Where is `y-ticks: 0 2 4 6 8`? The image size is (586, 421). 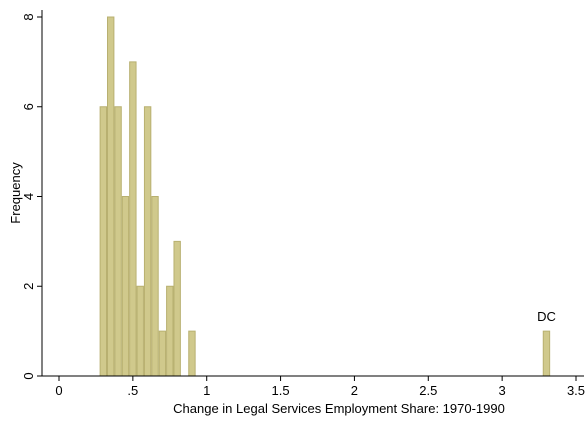
y-ticks: 0 2 4 6 8 is located at coordinates (31, 196).